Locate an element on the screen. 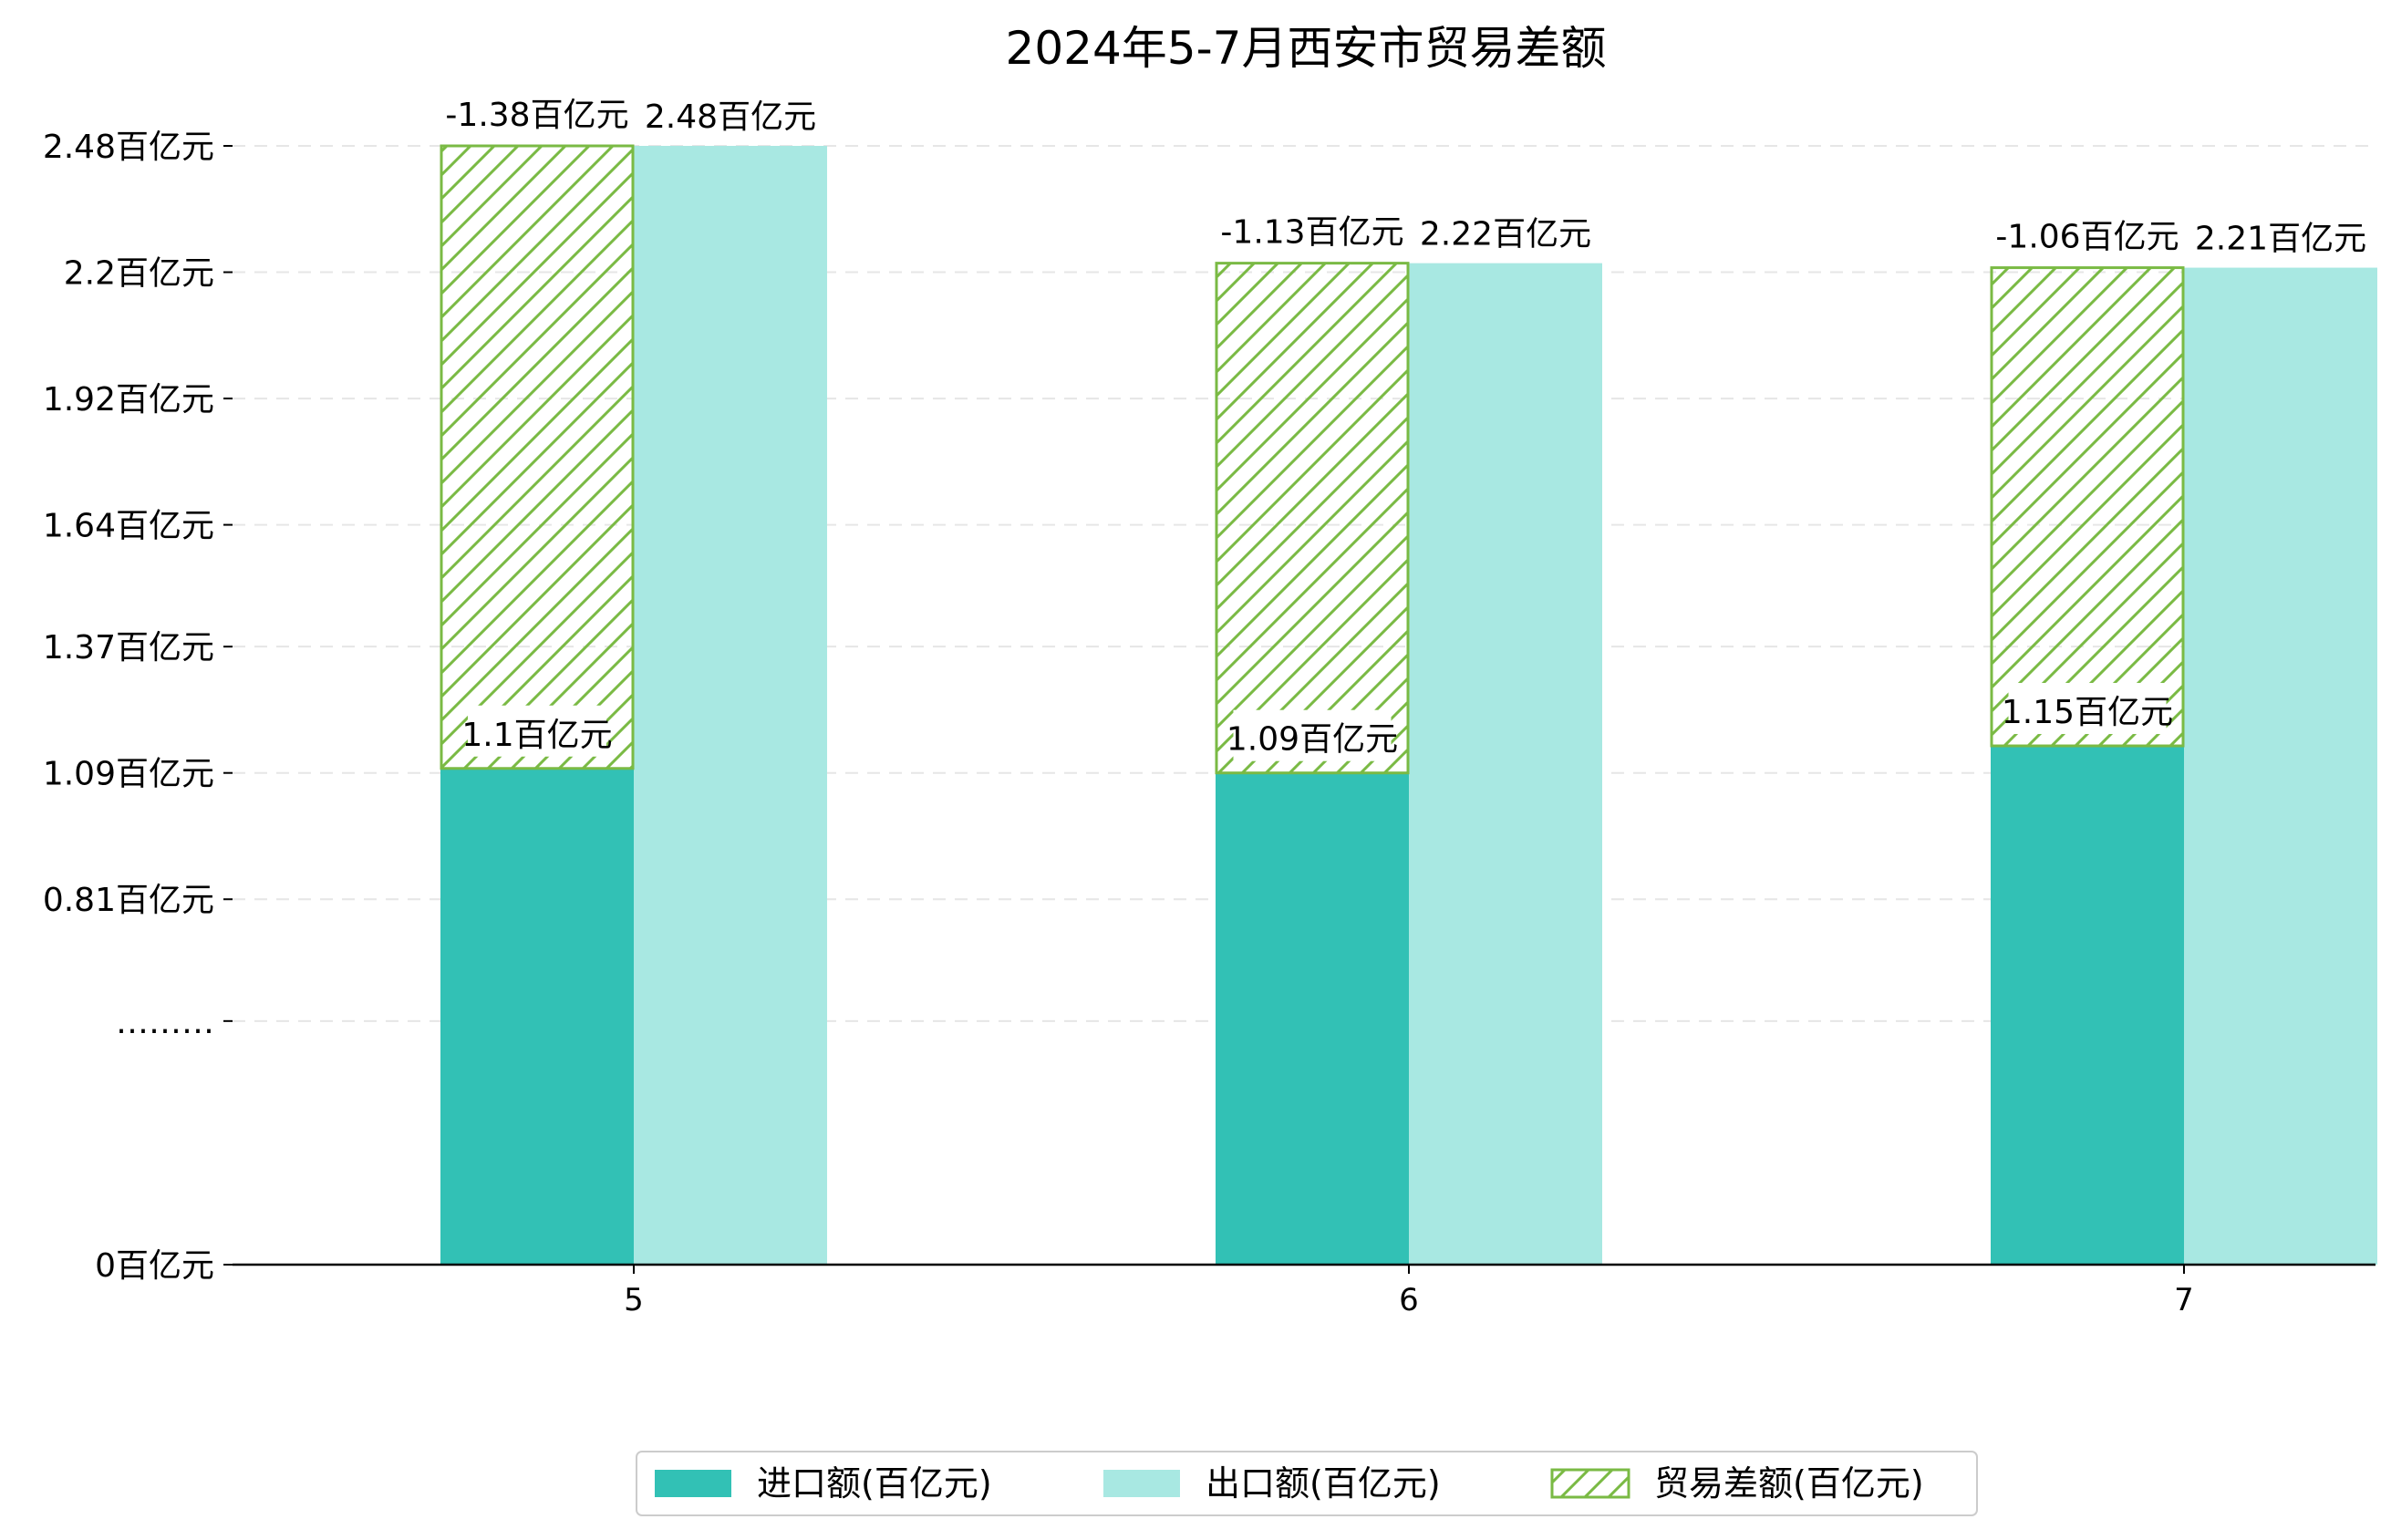  x-tick-label: 7 is located at coordinates (2184, 1300).